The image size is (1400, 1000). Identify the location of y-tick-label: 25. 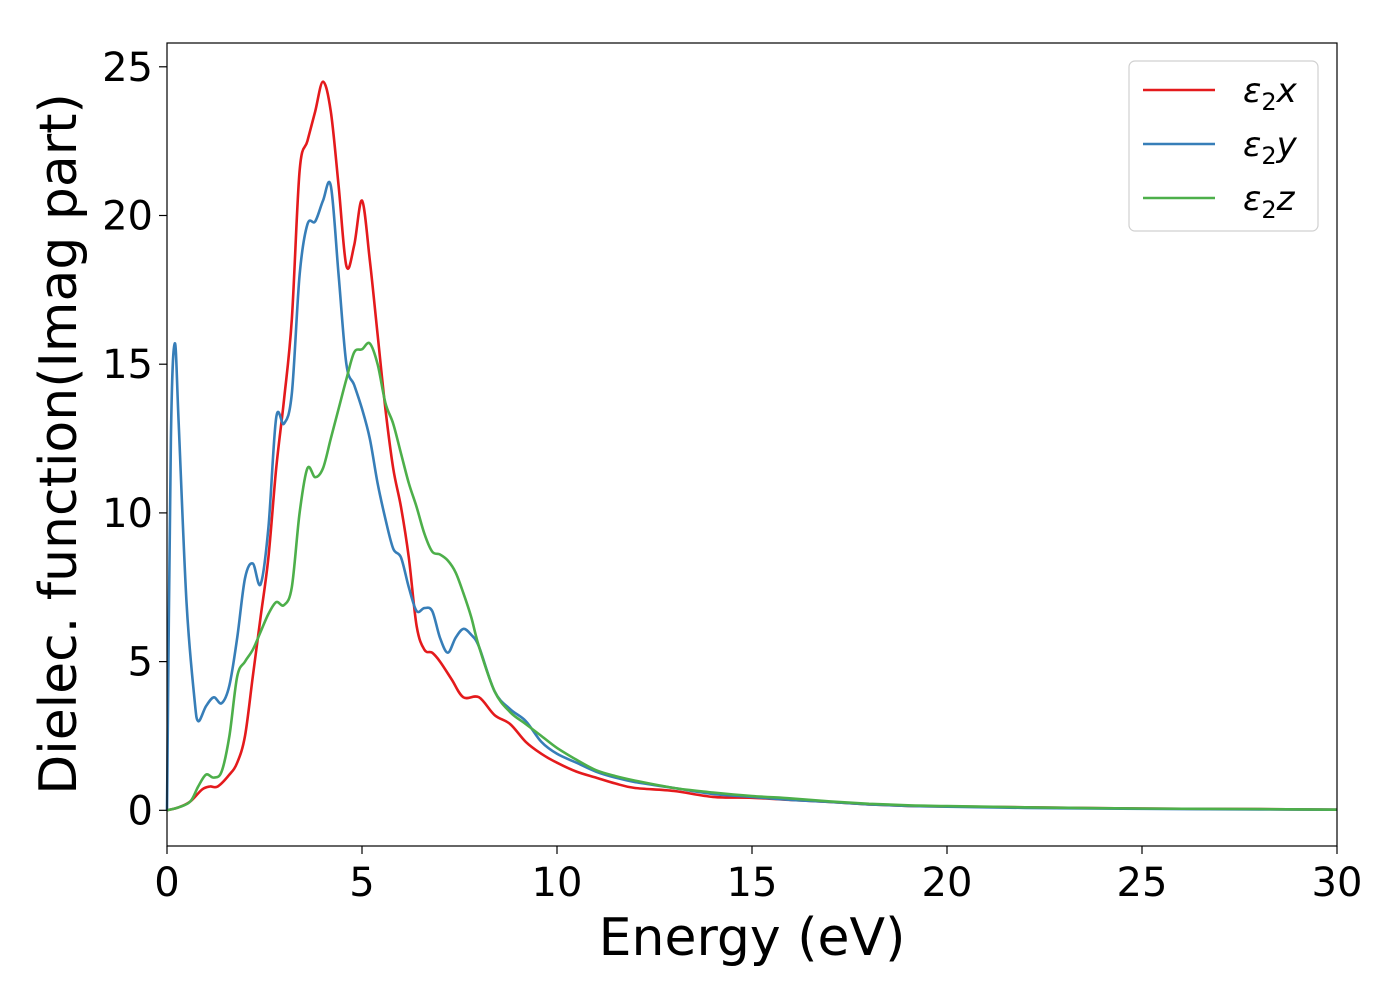
(127, 68).